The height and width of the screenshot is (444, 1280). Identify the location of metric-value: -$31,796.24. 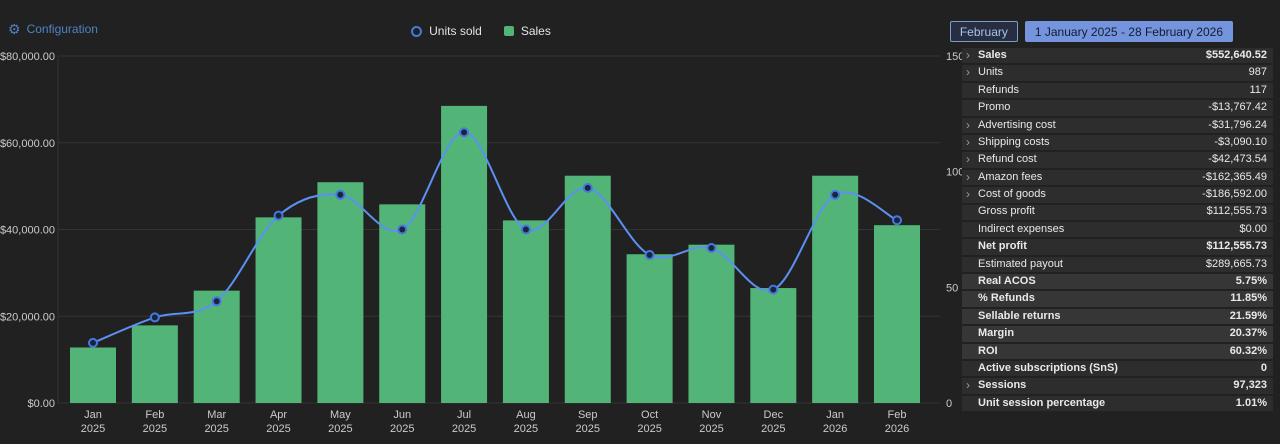
(1237, 124).